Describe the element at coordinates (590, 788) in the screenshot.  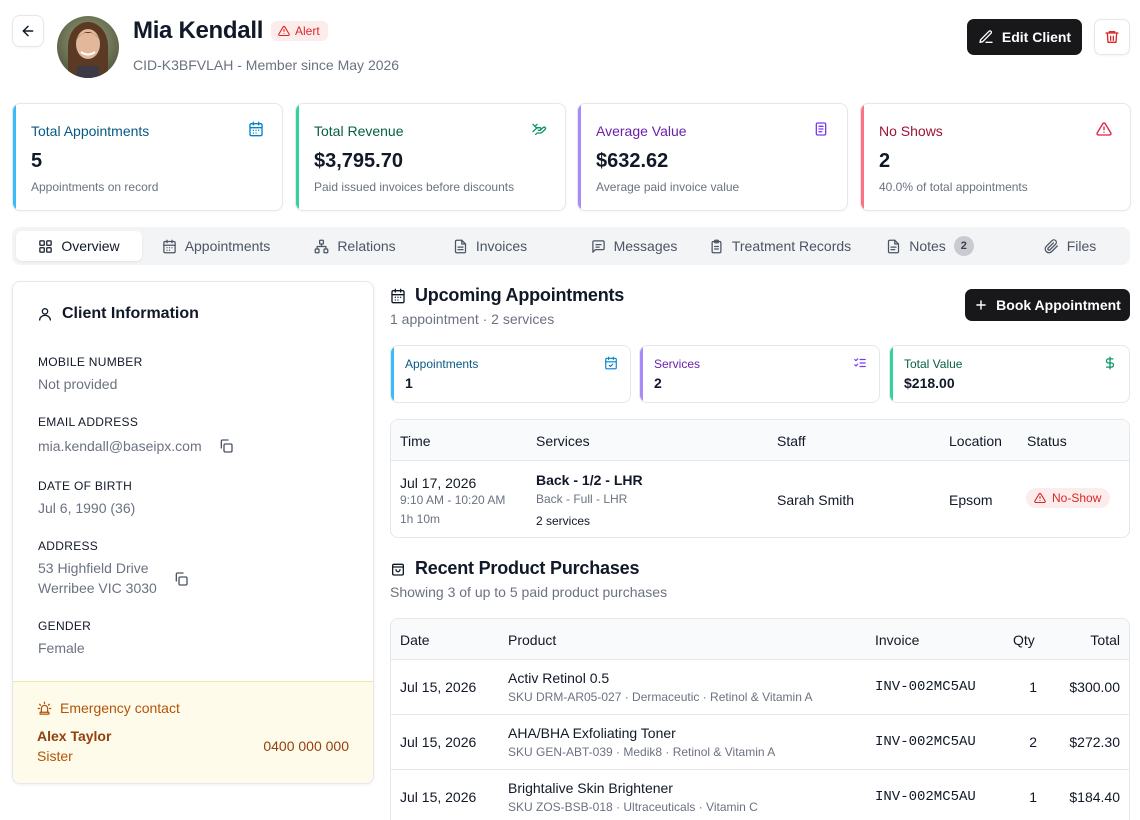
I see `purchase-product: Brightalive Skin Brightener` at that location.